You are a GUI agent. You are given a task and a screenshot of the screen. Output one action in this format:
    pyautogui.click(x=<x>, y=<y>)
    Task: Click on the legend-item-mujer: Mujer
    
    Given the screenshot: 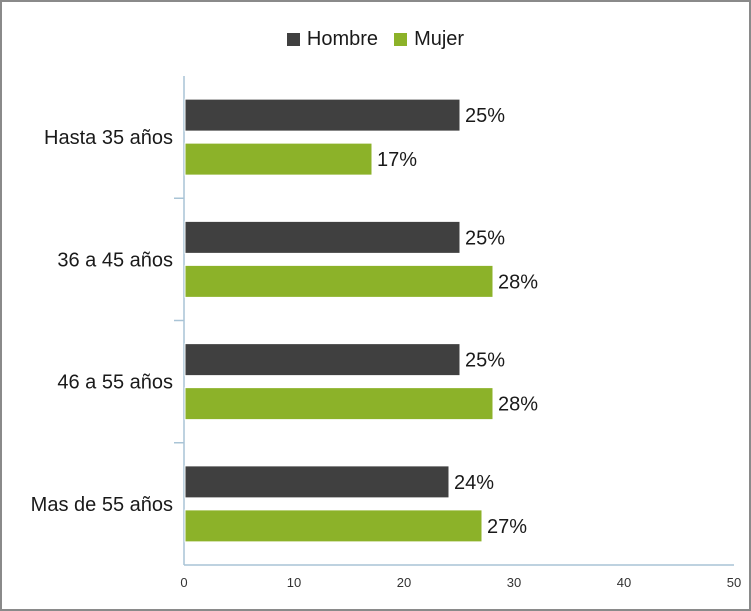 What is the action you would take?
    pyautogui.click(x=429, y=39)
    